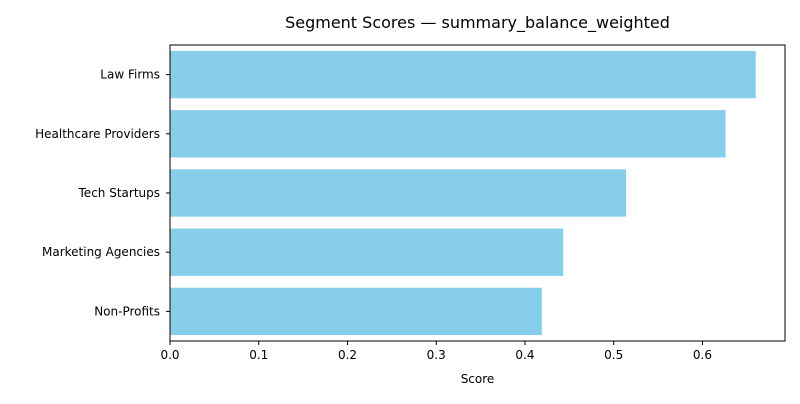 The height and width of the screenshot is (404, 800). What do you see at coordinates (101, 252) in the screenshot?
I see `y-tick-label: Marketing Agencies` at bounding box center [101, 252].